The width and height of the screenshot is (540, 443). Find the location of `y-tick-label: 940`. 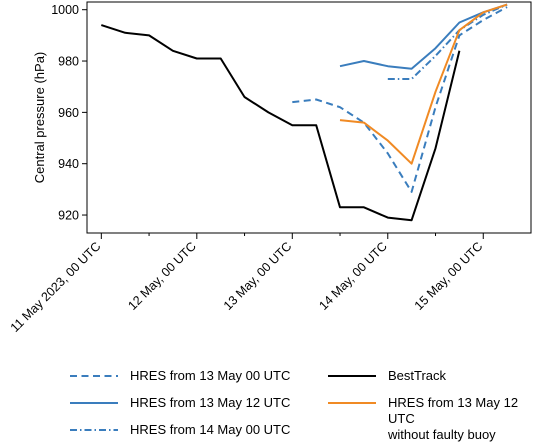

y-tick-label: 940 is located at coordinates (68, 164).